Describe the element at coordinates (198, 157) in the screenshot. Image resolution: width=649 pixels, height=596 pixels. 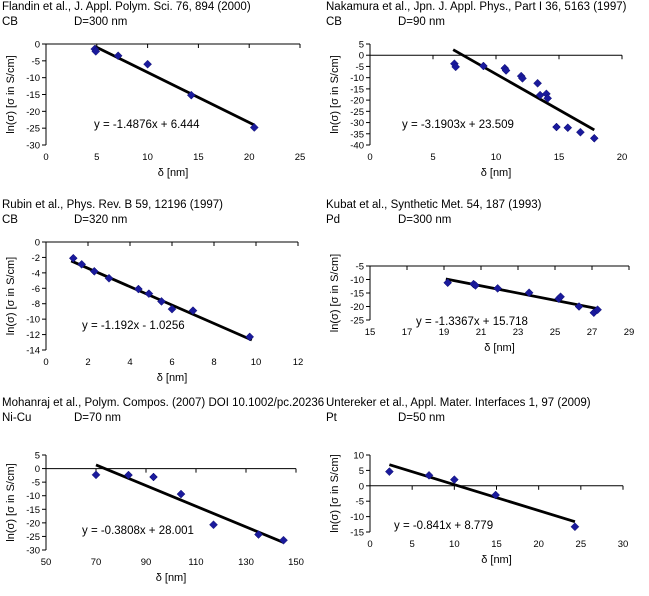
I see `x-tick-label: 15` at that location.